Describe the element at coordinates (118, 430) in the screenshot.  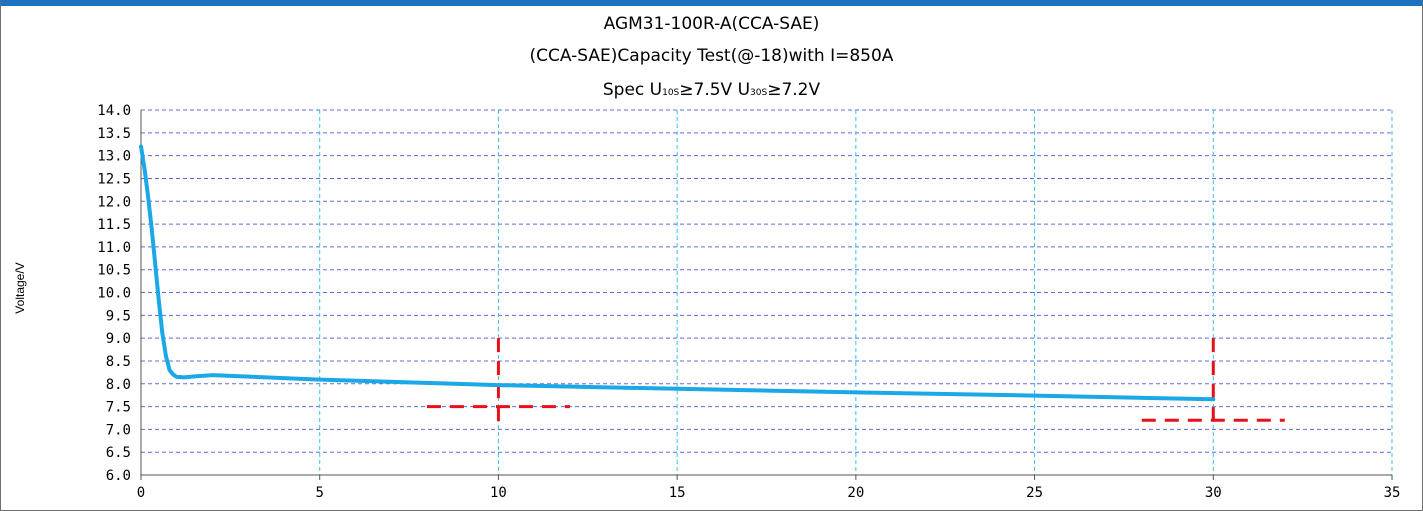
I see `y-tick-label: 7.0` at that location.